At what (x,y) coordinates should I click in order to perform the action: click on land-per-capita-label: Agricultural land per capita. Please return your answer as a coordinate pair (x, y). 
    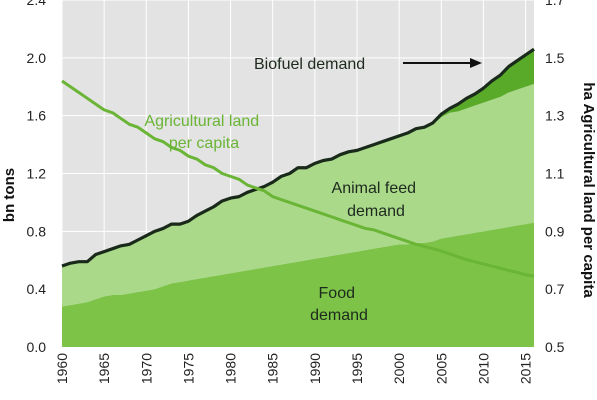
    Looking at the image, I should click on (203, 132).